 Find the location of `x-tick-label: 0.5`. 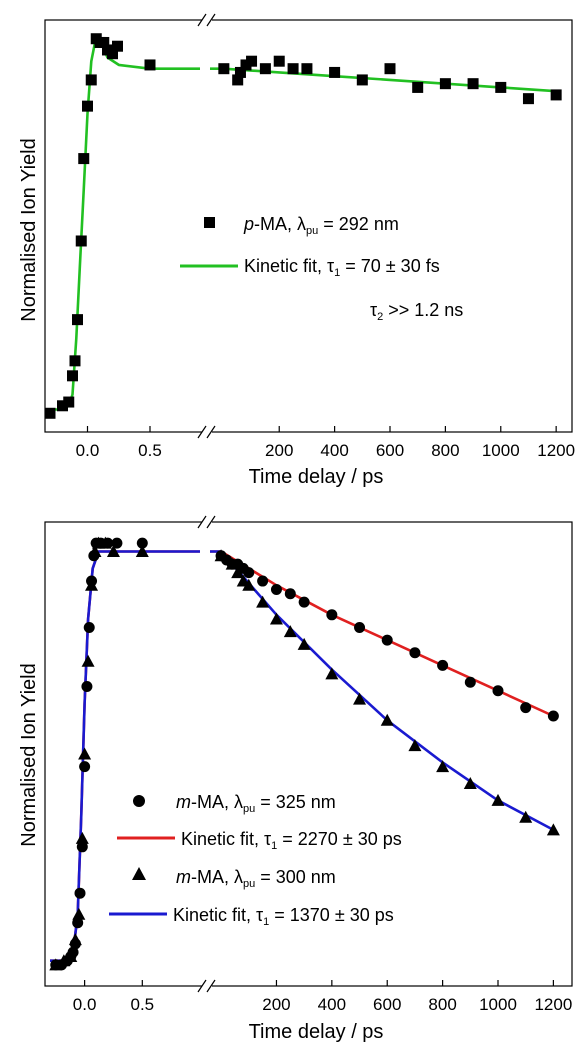

x-tick-label: 0.5 is located at coordinates (150, 450).